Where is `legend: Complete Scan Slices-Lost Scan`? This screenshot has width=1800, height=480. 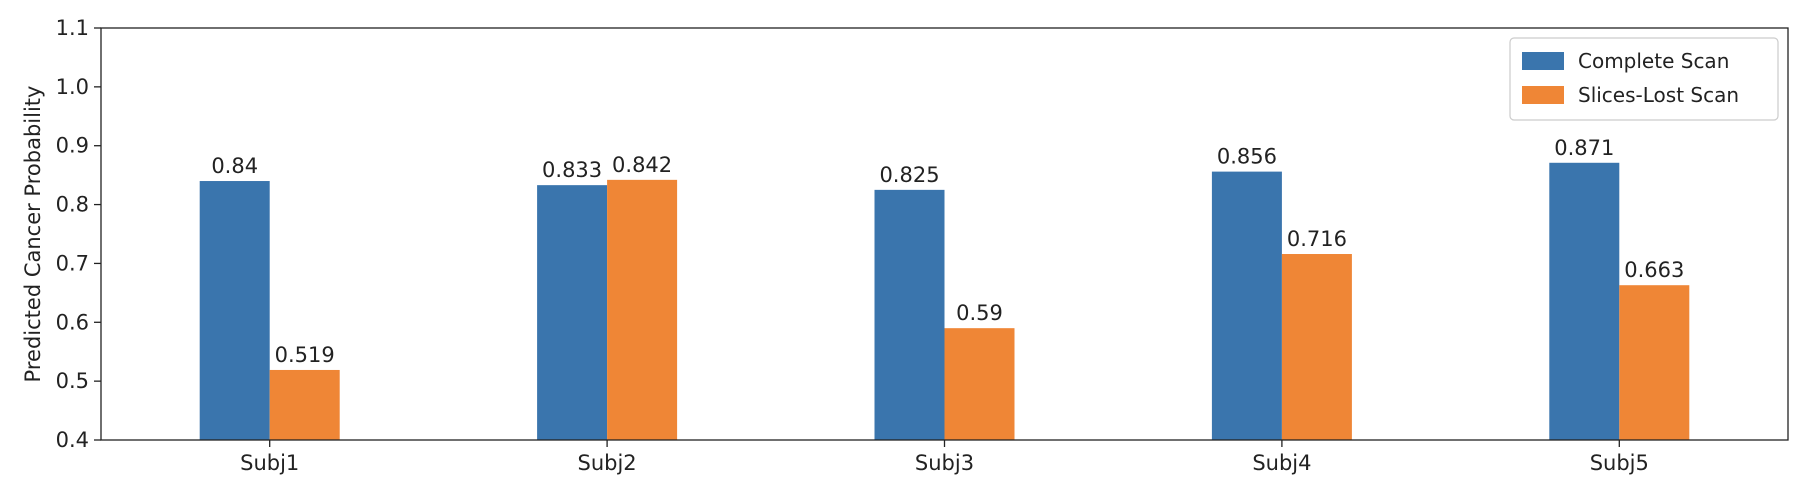 legend: Complete Scan Slices-Lost Scan is located at coordinates (1644, 79).